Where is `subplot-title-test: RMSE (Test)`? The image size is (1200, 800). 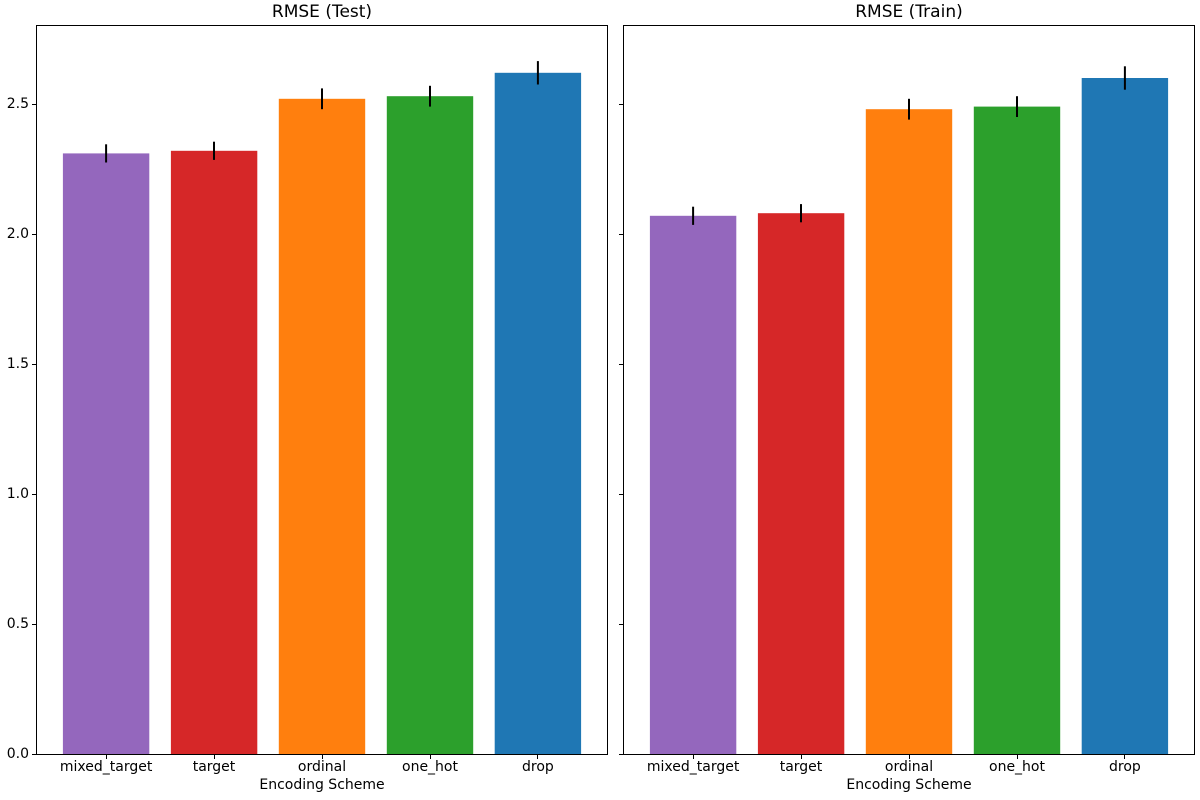
subplot-title-test: RMSE (Test) is located at coordinates (322, 12).